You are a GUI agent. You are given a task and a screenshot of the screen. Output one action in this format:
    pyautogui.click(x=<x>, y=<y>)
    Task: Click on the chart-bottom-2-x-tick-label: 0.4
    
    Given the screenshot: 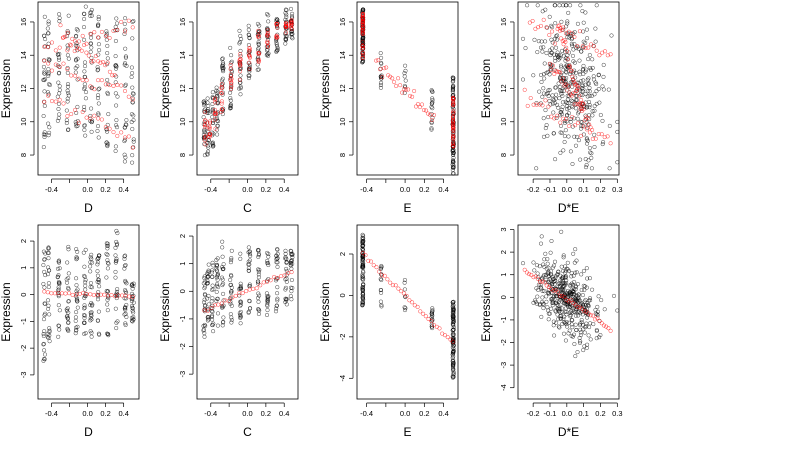 What is the action you would take?
    pyautogui.click(x=284, y=413)
    